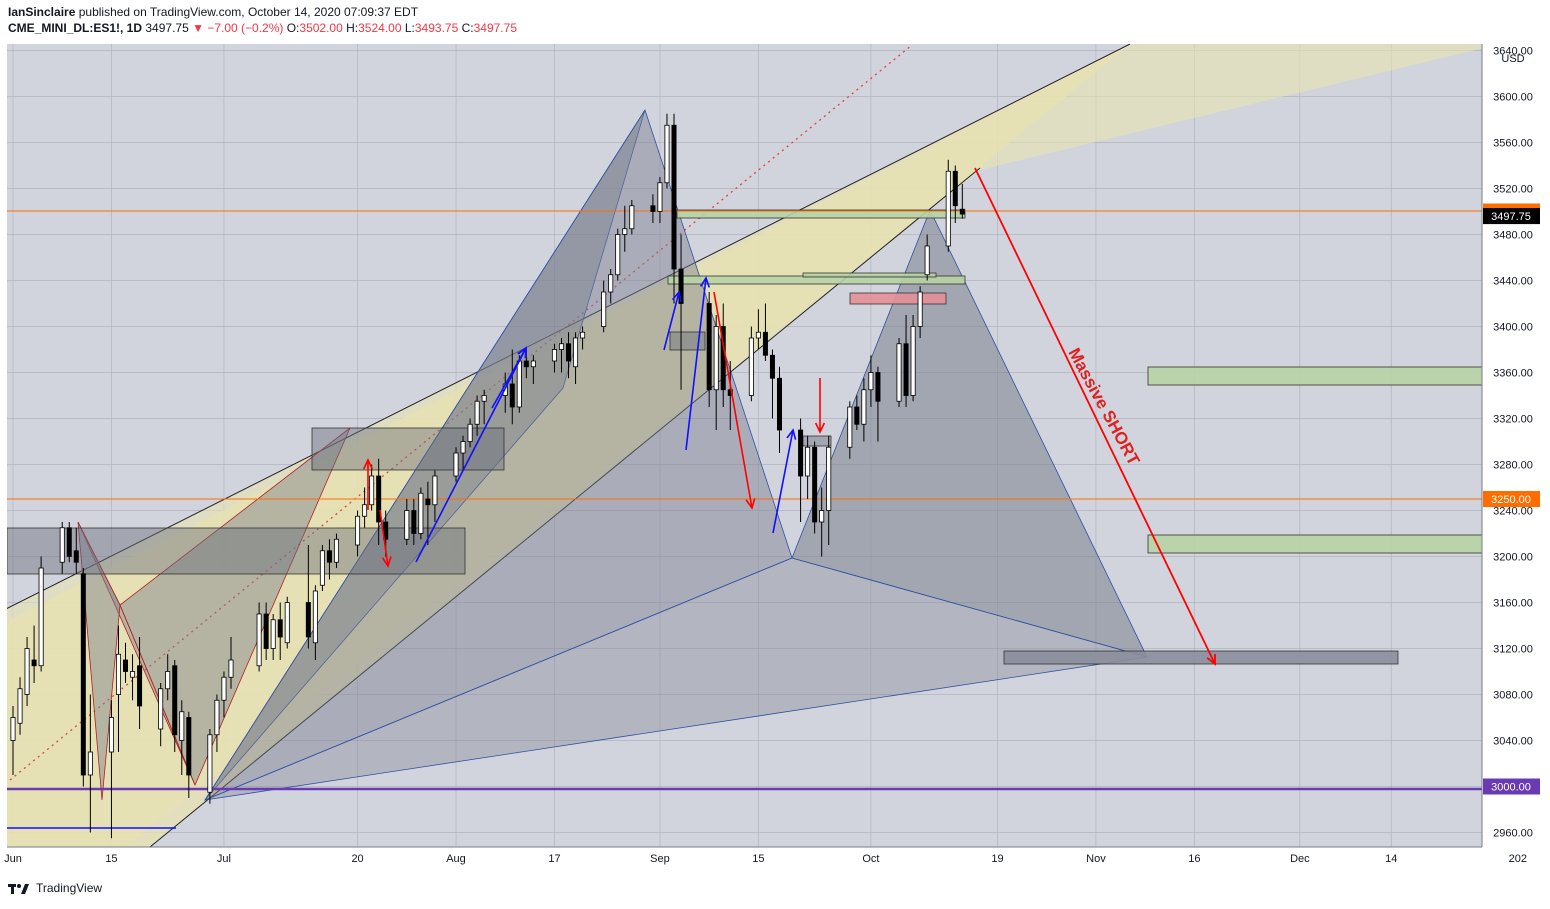 The height and width of the screenshot is (909, 1550). Describe the element at coordinates (1513, 282) in the screenshot. I see `price-tick-label: 3440.00` at that location.